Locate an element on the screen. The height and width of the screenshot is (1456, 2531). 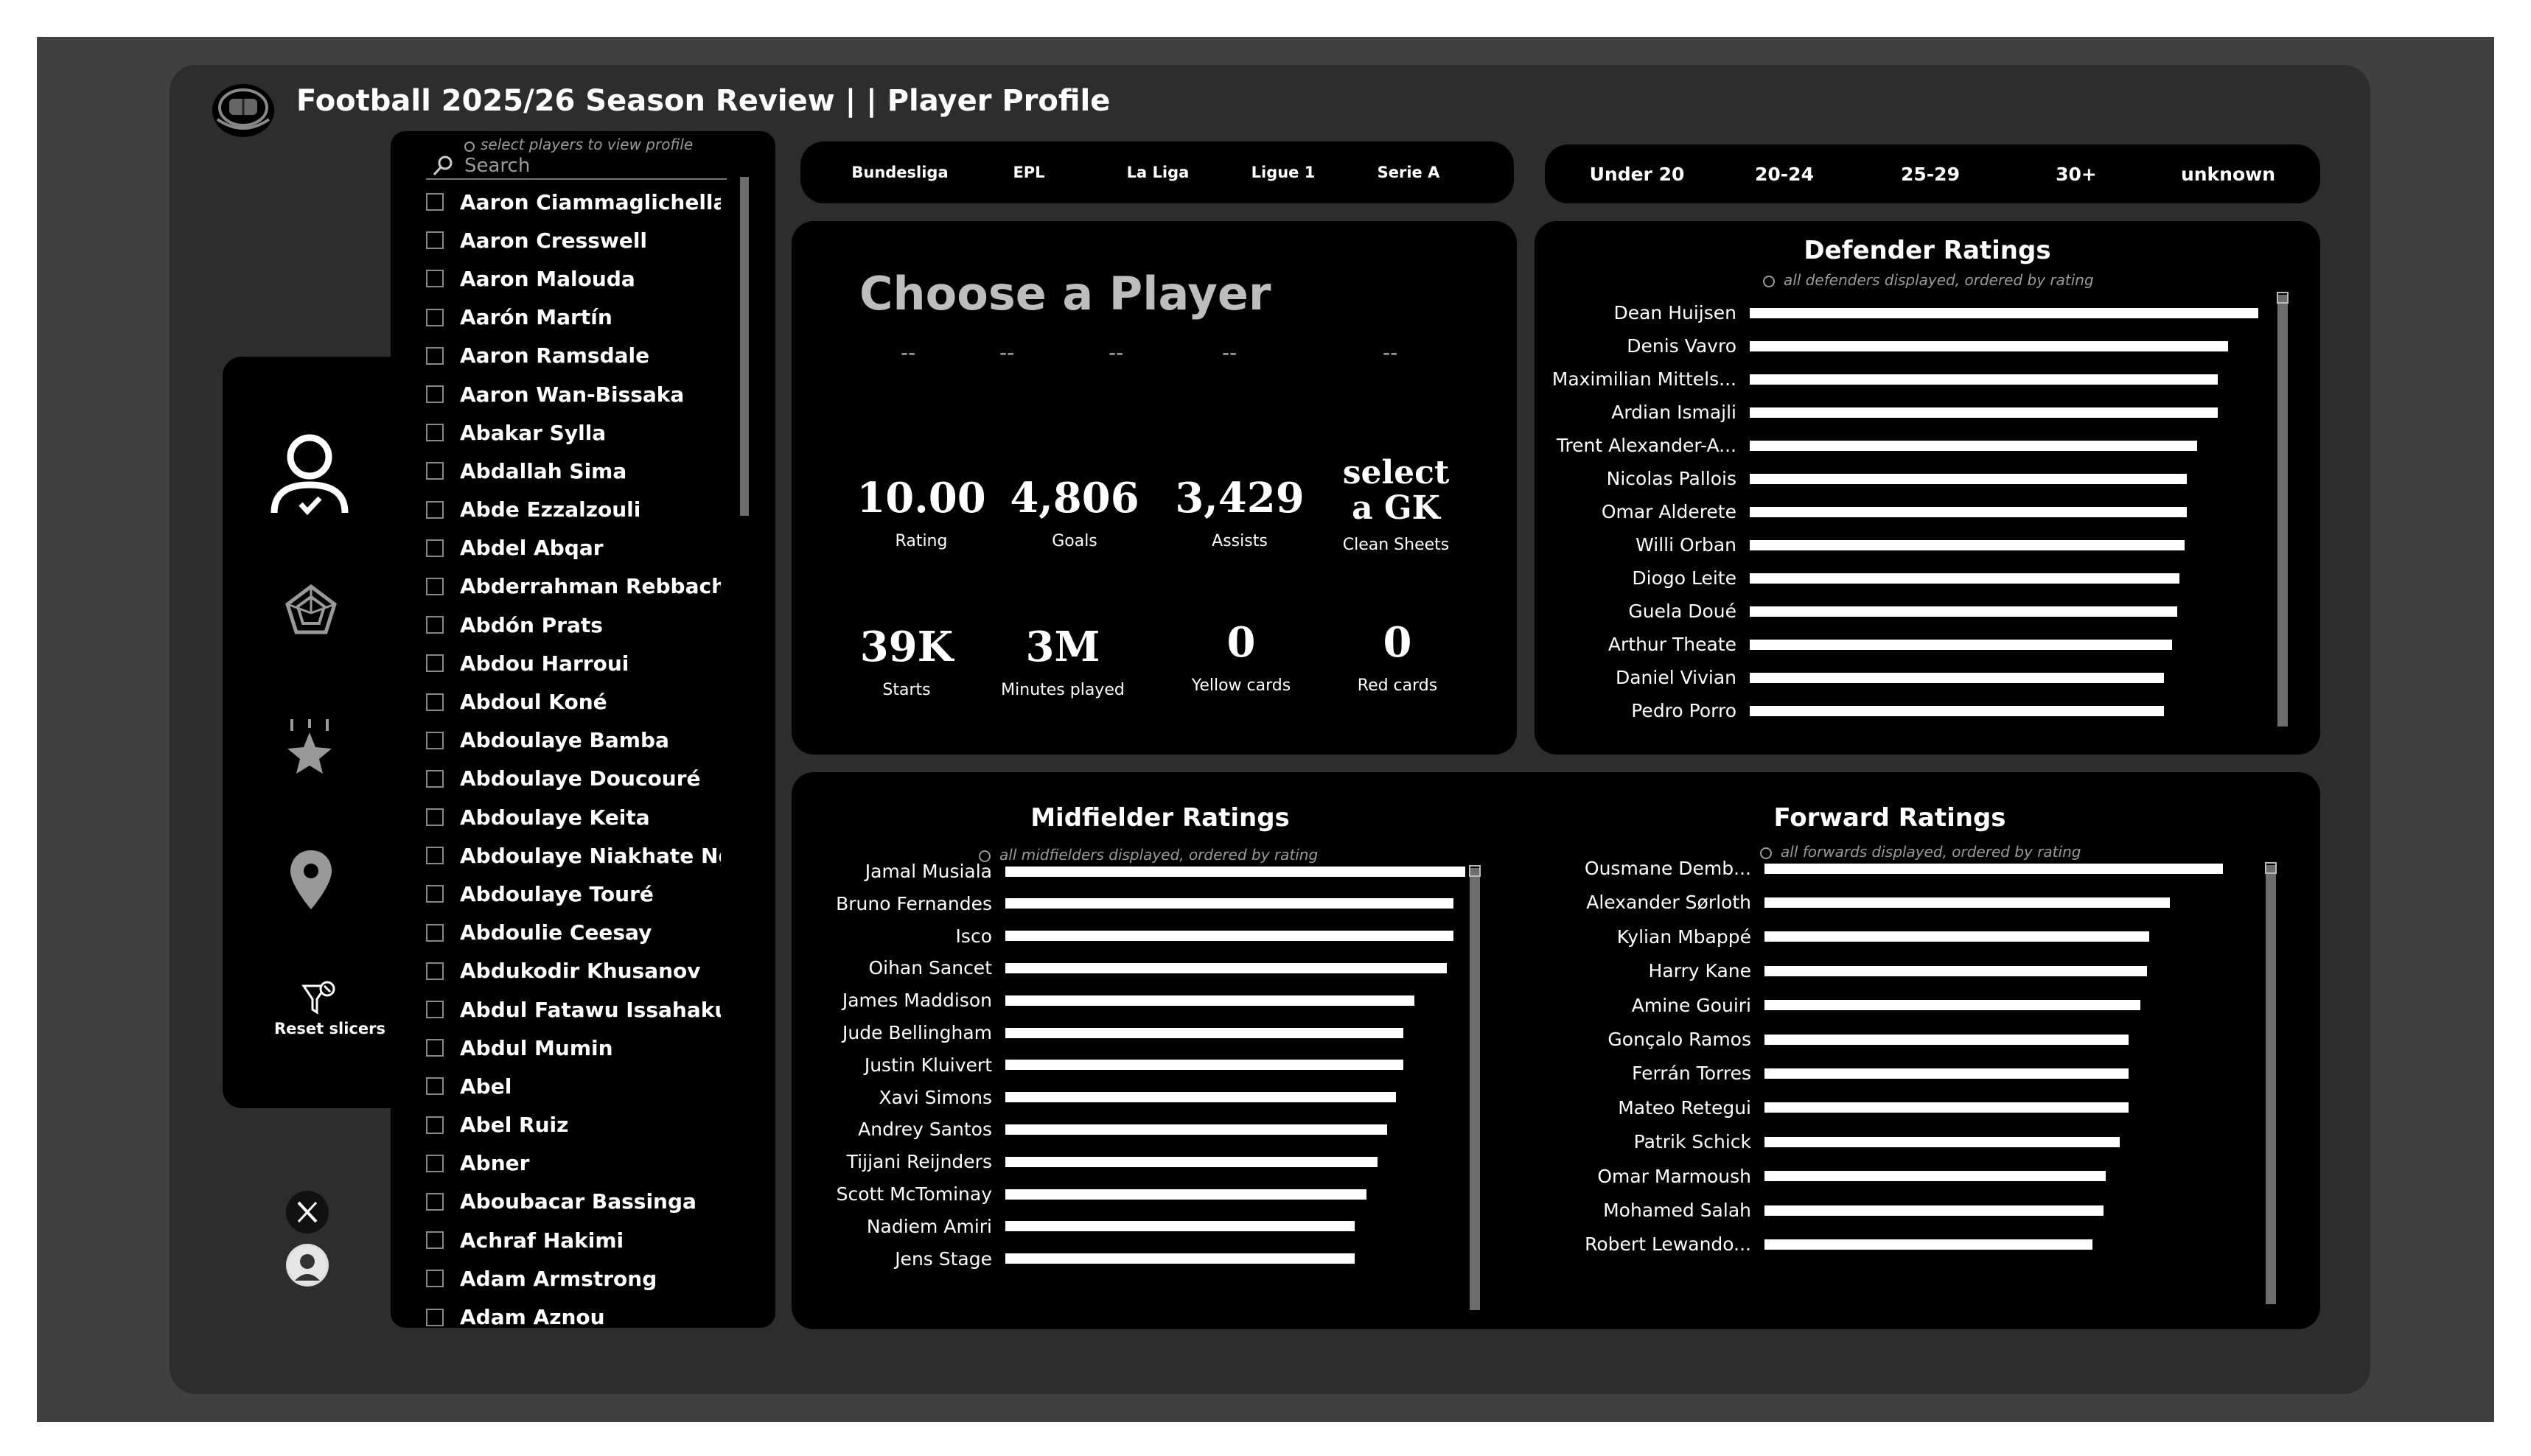
player-list-item: Abel Ruiz is located at coordinates (573, 1125).